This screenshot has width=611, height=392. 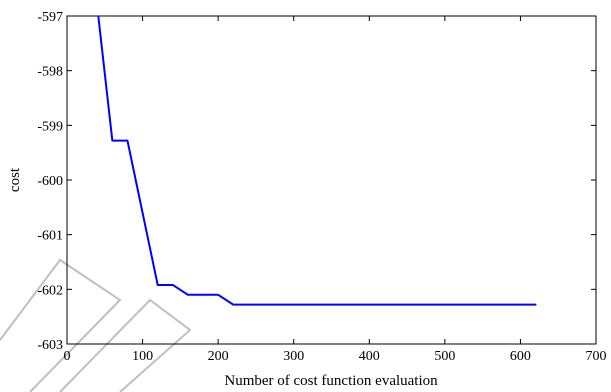 I want to click on x-tick-label: 700, so click(x=596, y=356).